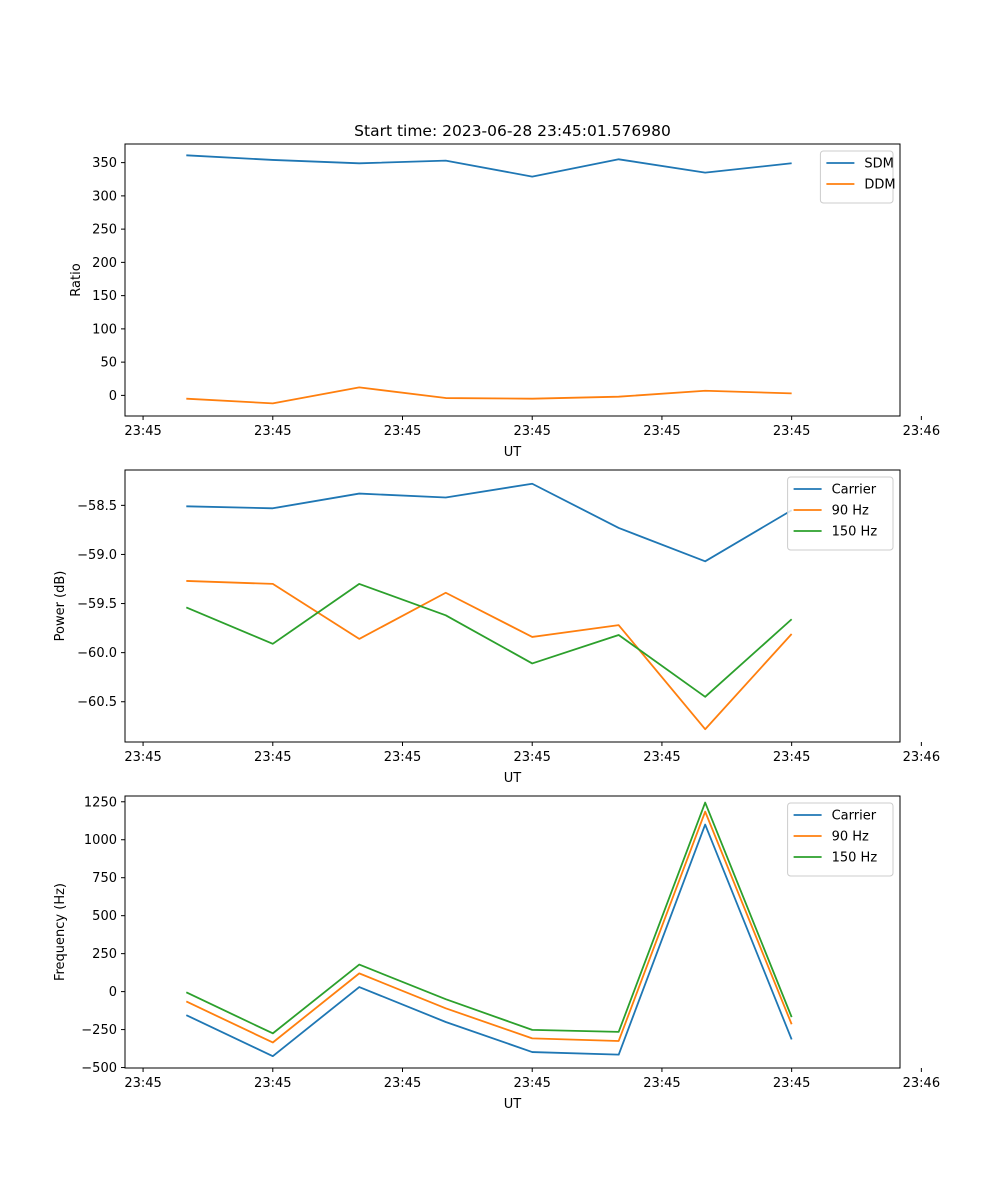  Describe the element at coordinates (104, 878) in the screenshot. I see `y-tick-label: 750` at that location.